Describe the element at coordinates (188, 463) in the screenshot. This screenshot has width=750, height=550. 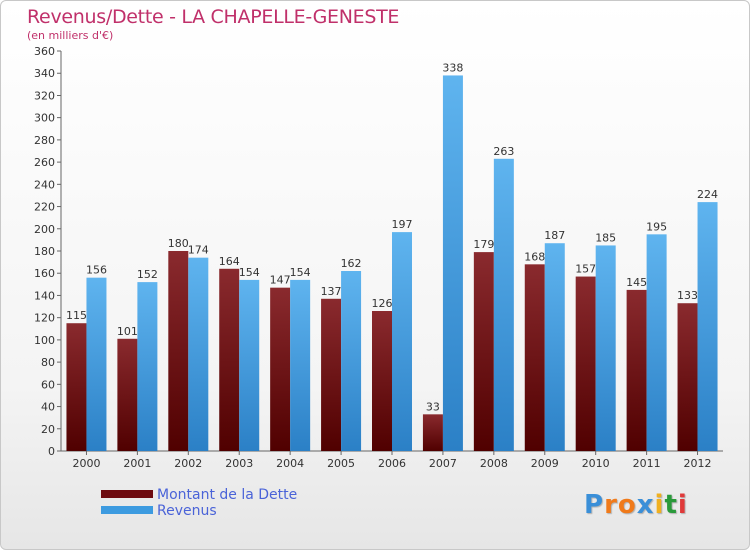
I see `x-tick-label: 2002` at that location.